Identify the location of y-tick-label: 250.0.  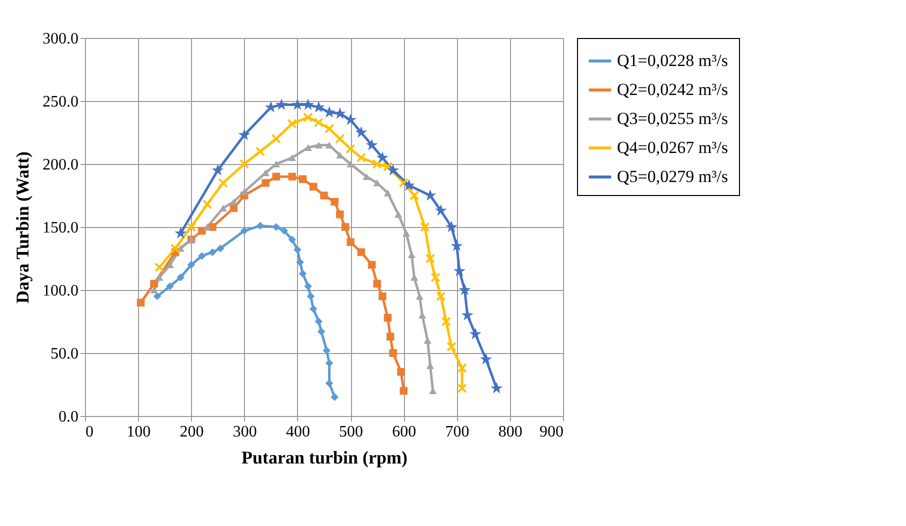
(60, 102).